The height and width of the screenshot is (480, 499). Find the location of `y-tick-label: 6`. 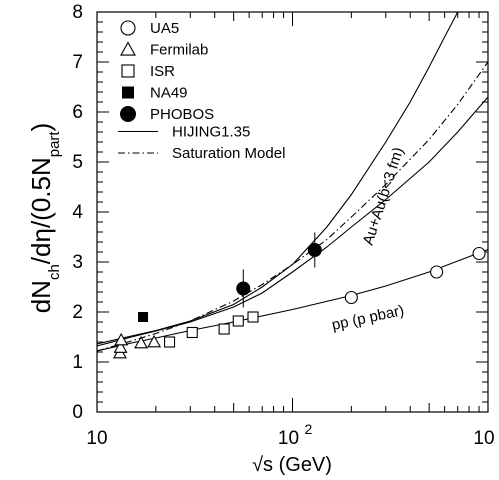

y-tick-label: 6 is located at coordinates (77, 112).